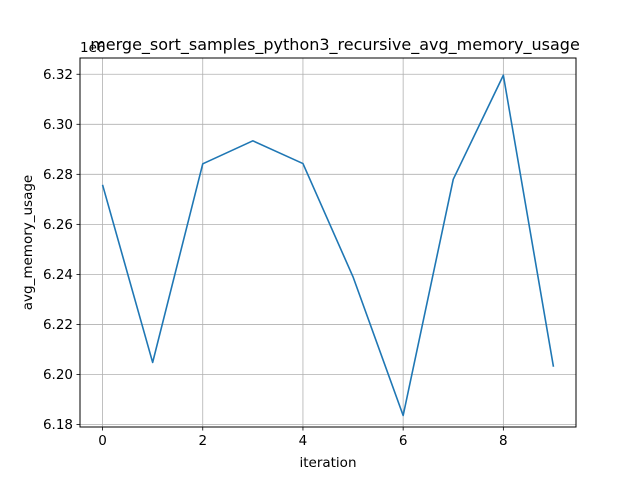  What do you see at coordinates (58, 425) in the screenshot?
I see `y-tick-label: 6.18` at bounding box center [58, 425].